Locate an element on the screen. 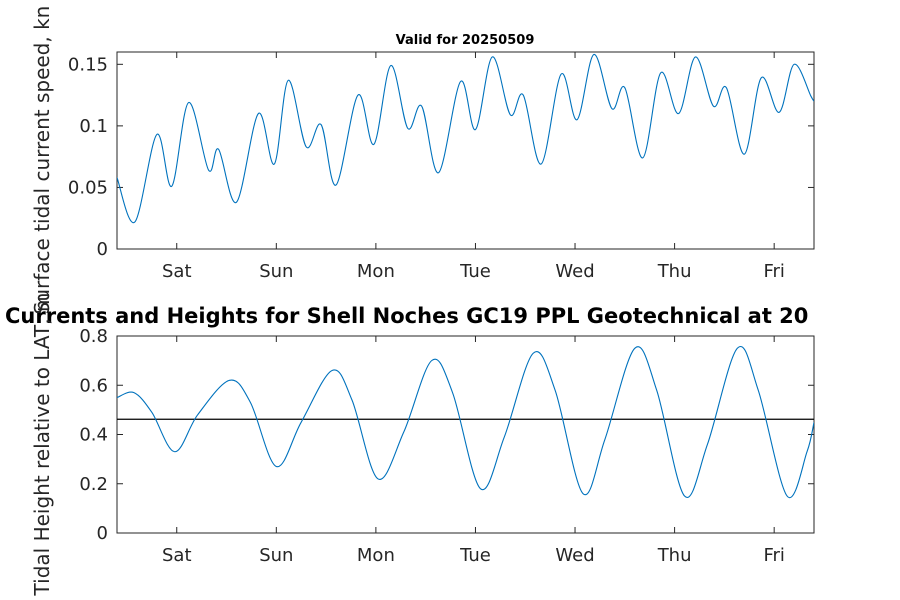 The width and height of the screenshot is (900, 600). y-tick-label: 0.8 is located at coordinates (93, 336).